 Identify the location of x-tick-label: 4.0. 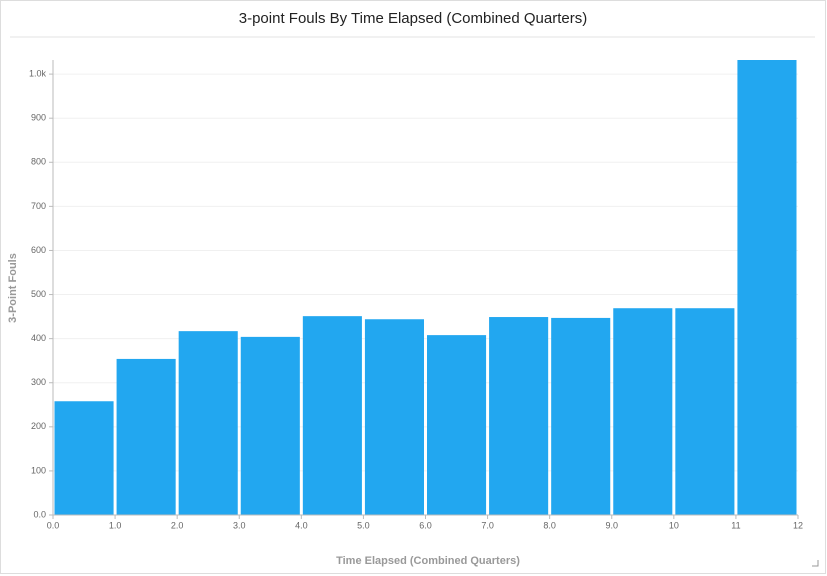
(301, 525).